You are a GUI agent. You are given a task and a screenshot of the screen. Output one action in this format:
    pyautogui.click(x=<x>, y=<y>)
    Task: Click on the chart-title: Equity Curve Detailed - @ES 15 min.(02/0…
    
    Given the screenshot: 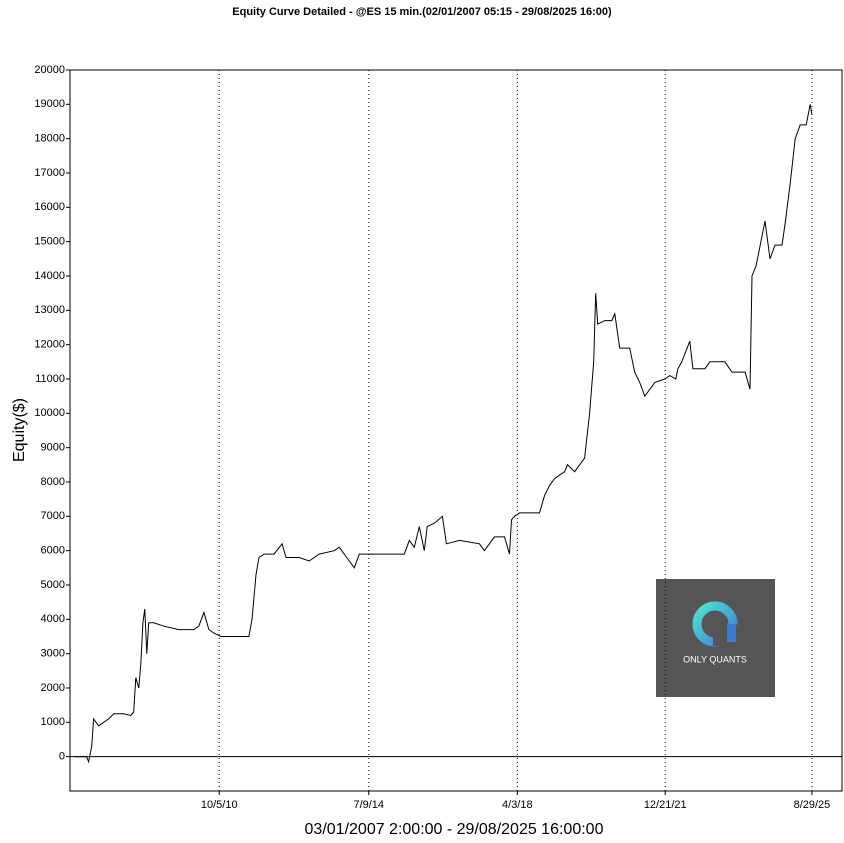 What is the action you would take?
    pyautogui.click(x=422, y=12)
    